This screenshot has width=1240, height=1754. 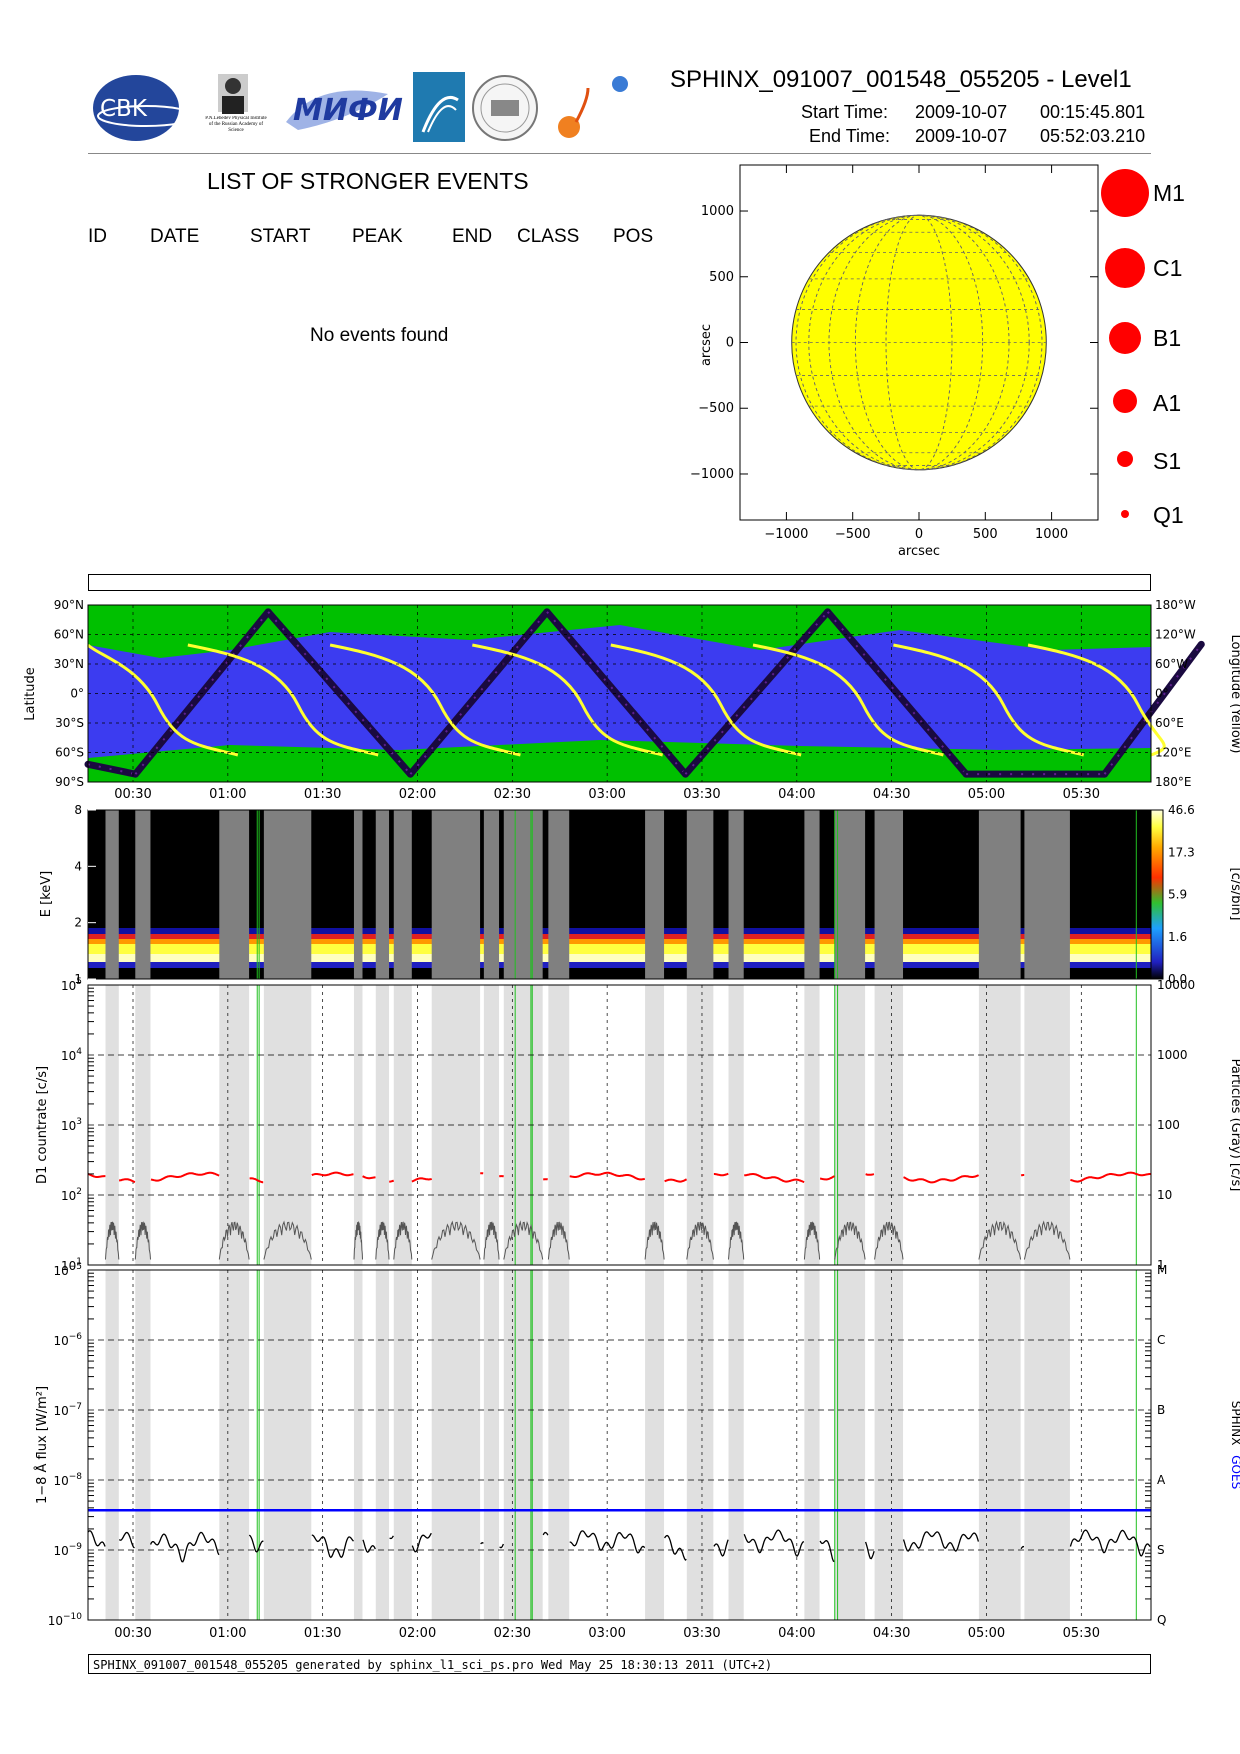 I want to click on countrate-right-ticks: 1 10 100 1000 10000, so click(x=1176, y=1125).